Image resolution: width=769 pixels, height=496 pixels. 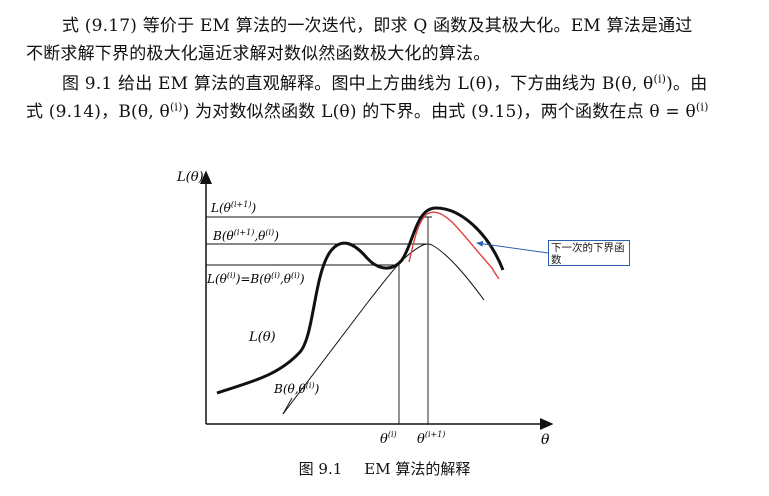 What do you see at coordinates (255, 278) in the screenshot?
I see `label-equal: L(θ(i))=B(θ(i),θ(i))` at bounding box center [255, 278].